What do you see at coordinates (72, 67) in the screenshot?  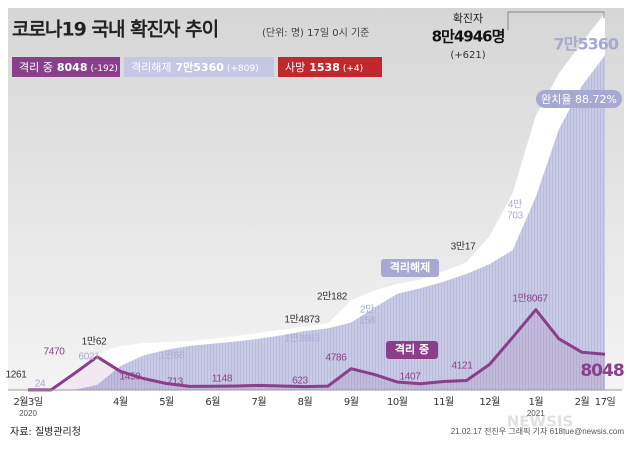 I see `legend-value: 8048` at bounding box center [72, 67].